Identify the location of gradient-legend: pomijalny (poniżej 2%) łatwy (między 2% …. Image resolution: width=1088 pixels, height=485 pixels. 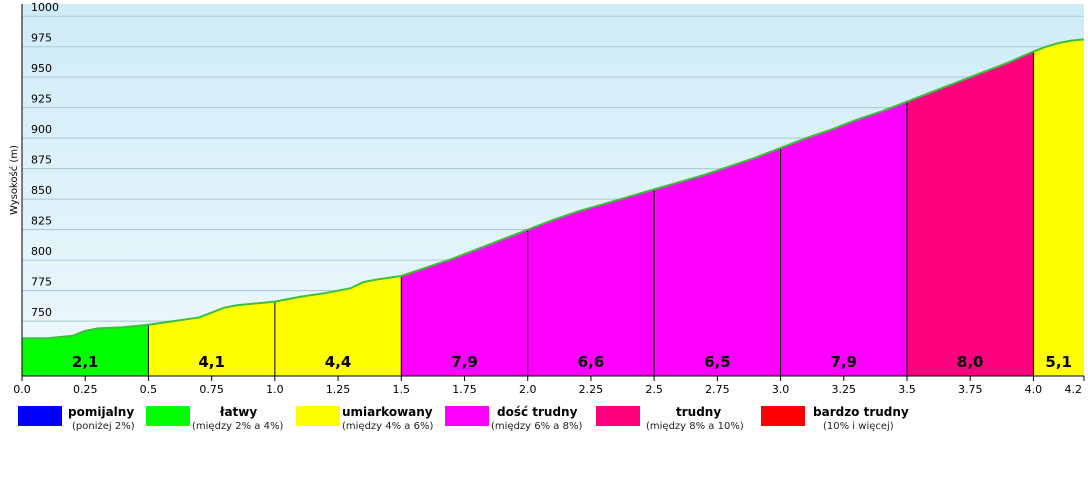
(544, 424).